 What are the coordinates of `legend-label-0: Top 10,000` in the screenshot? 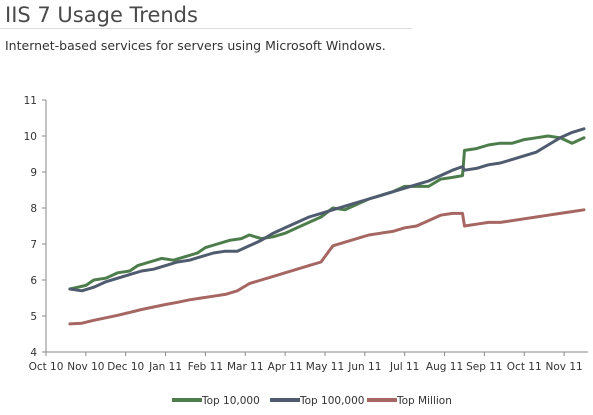 It's located at (230, 401).